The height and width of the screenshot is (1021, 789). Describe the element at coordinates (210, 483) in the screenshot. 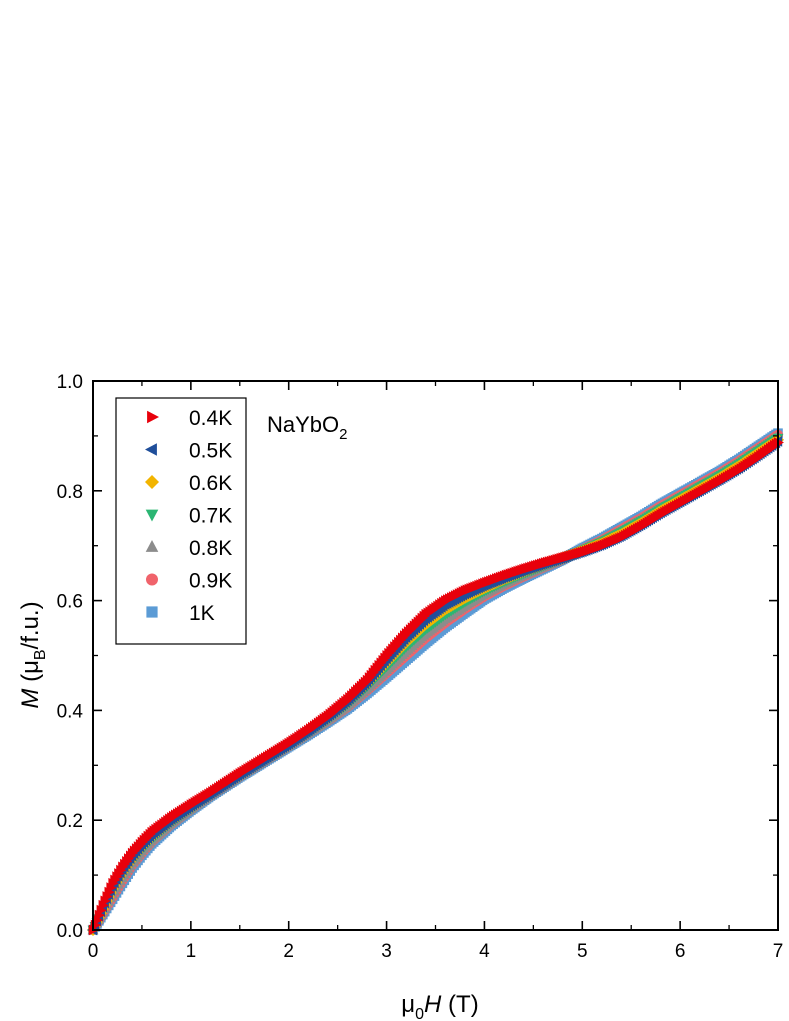

I see `legend-label: 0.6K` at that location.